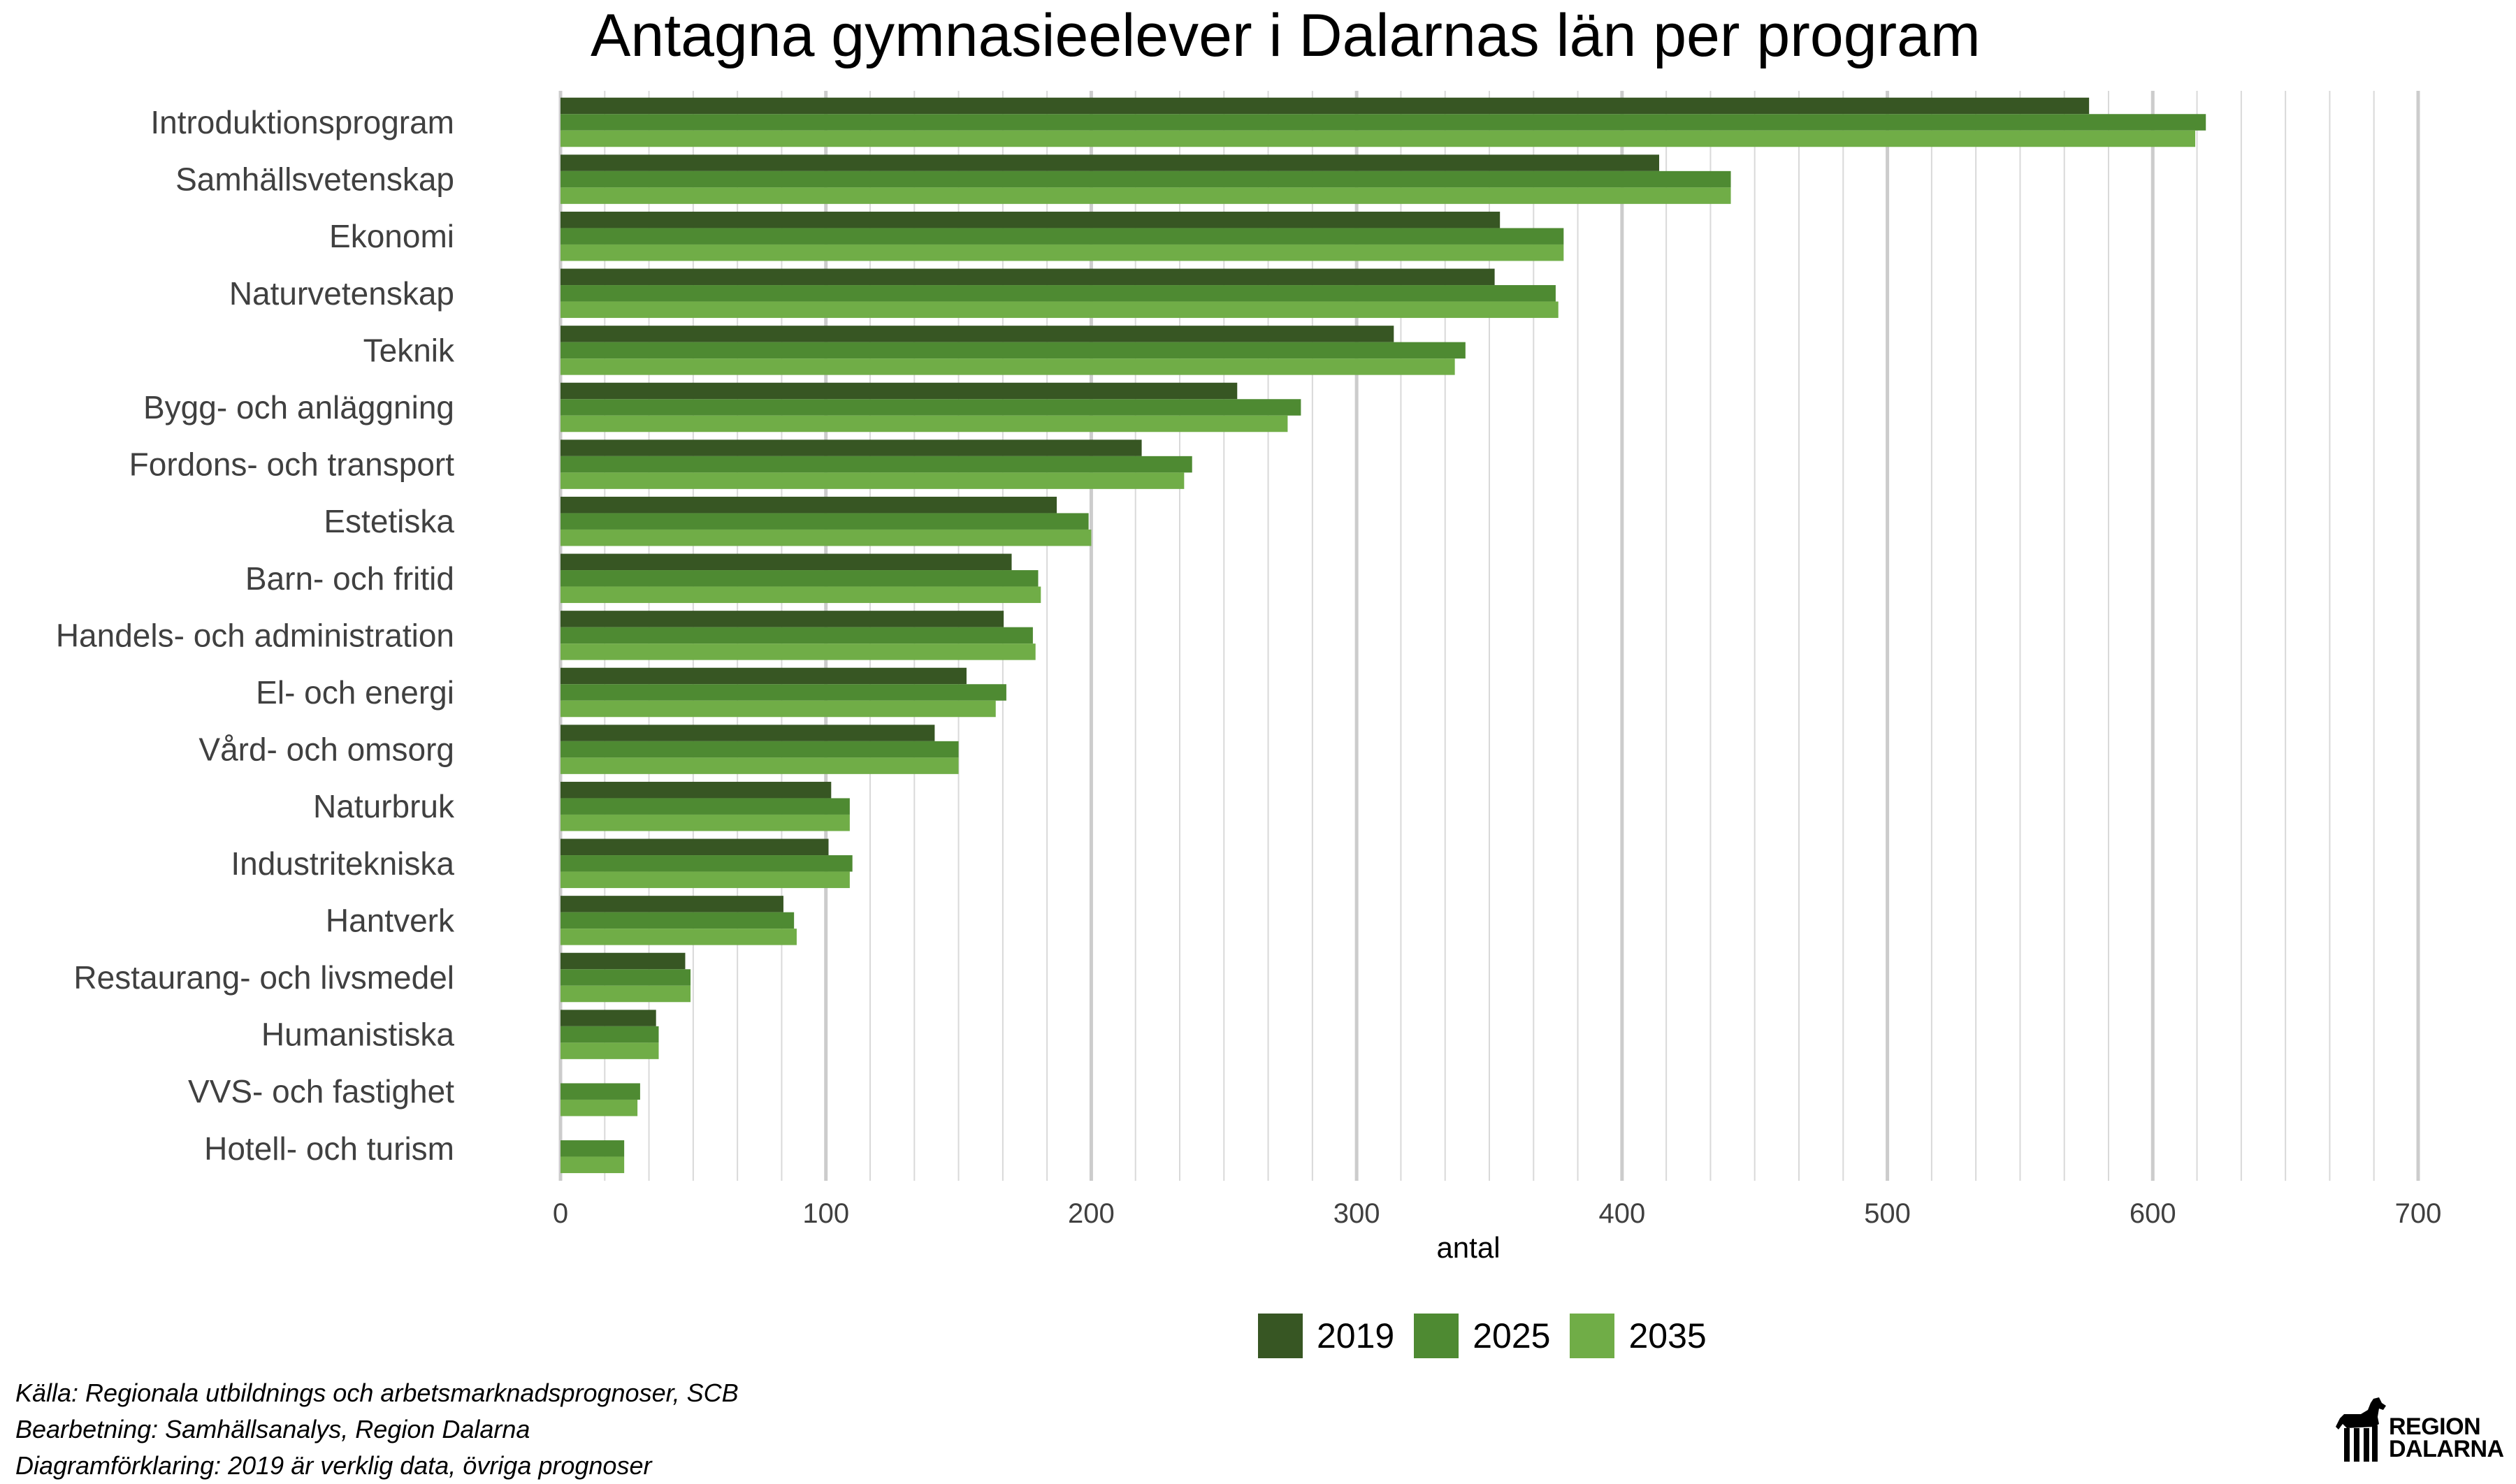 This screenshot has height=1484, width=2516. Describe the element at coordinates (1667, 1335) in the screenshot. I see `legend-label-2035: 2035` at that location.